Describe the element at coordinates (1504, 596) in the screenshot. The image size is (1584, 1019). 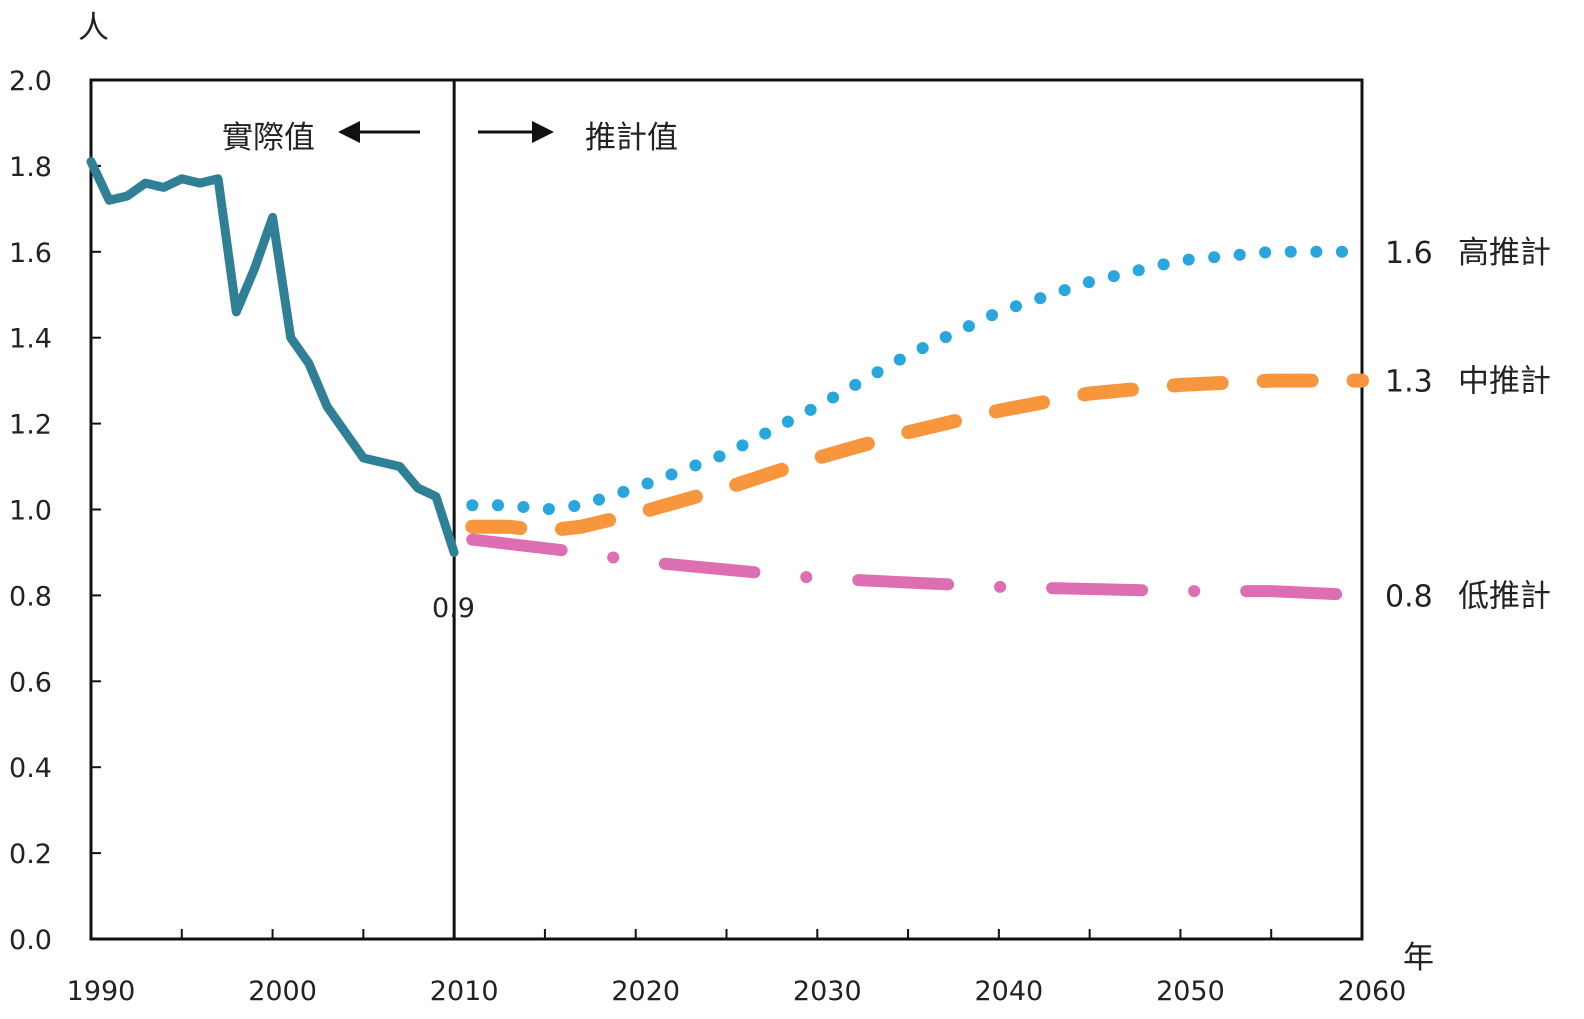
I see `series-name-label: 低推計` at that location.